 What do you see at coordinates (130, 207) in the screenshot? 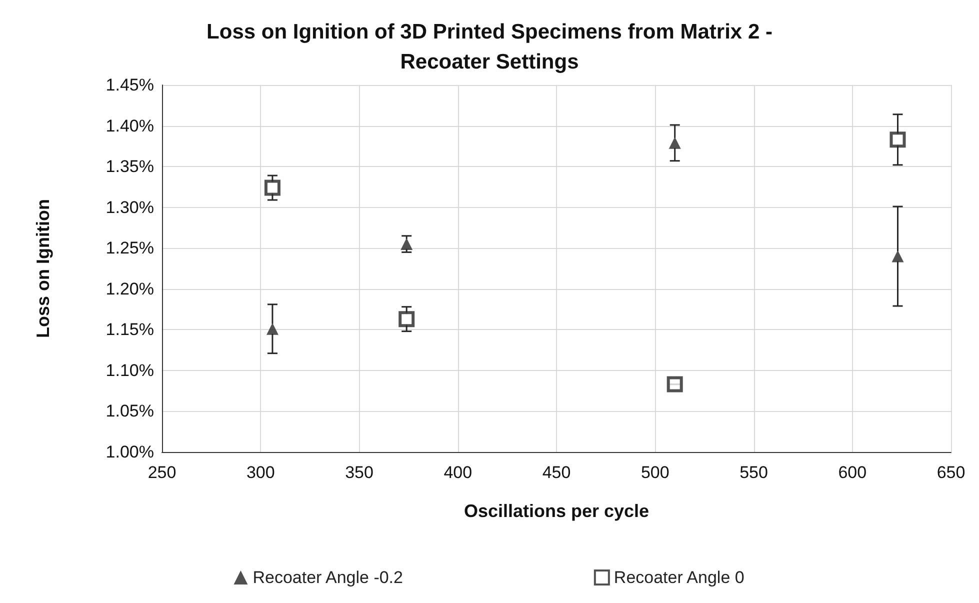
I see `y-tick-label: 1.30%` at bounding box center [130, 207].